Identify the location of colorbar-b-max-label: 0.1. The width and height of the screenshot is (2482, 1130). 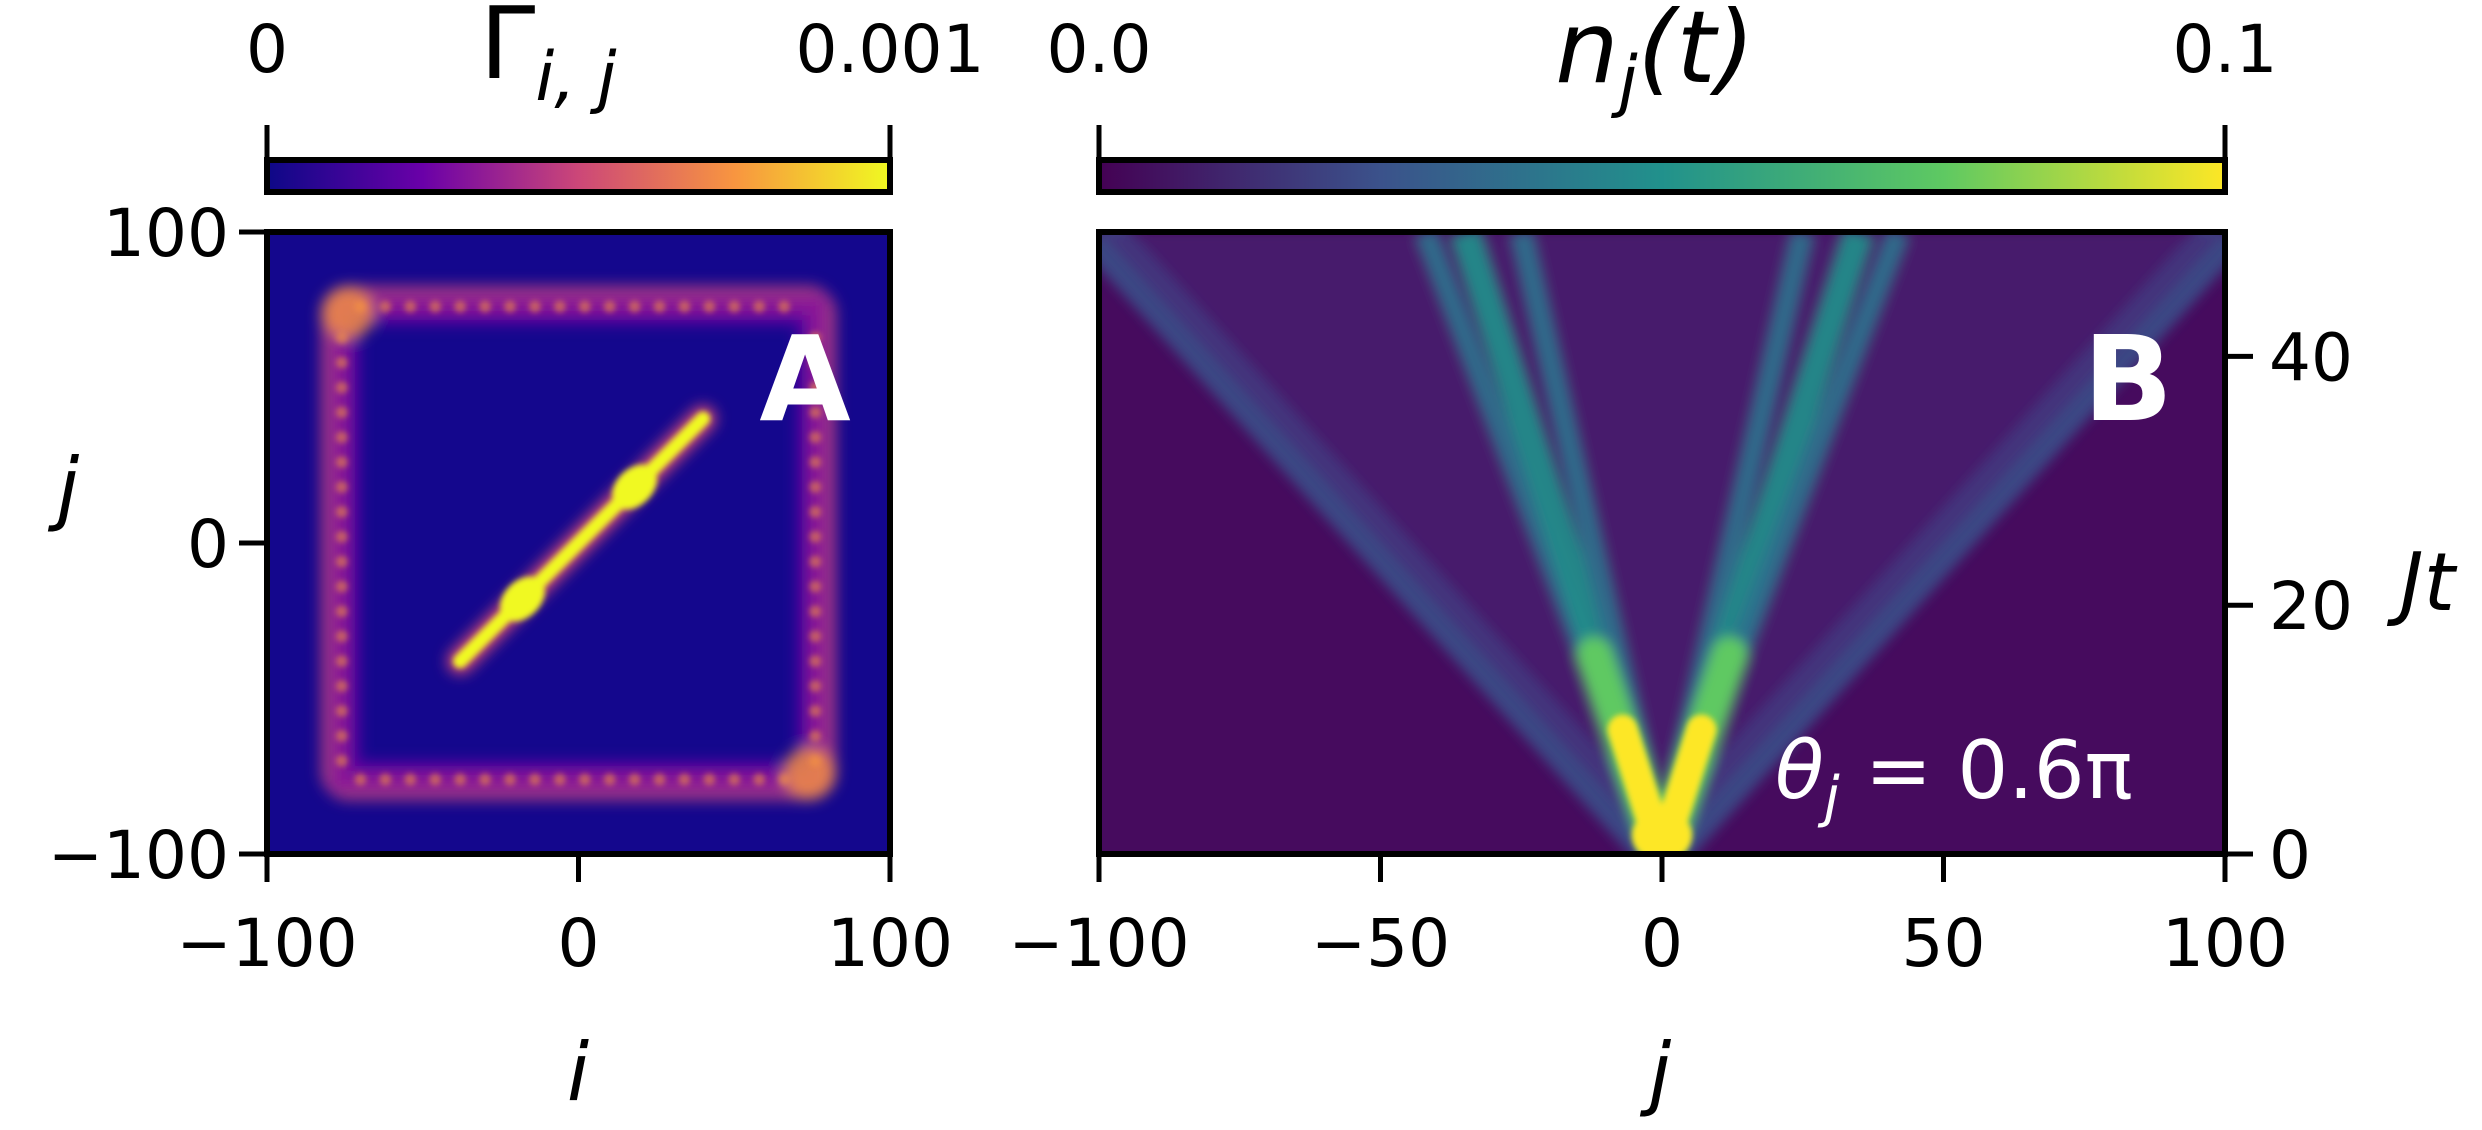
(2225, 49).